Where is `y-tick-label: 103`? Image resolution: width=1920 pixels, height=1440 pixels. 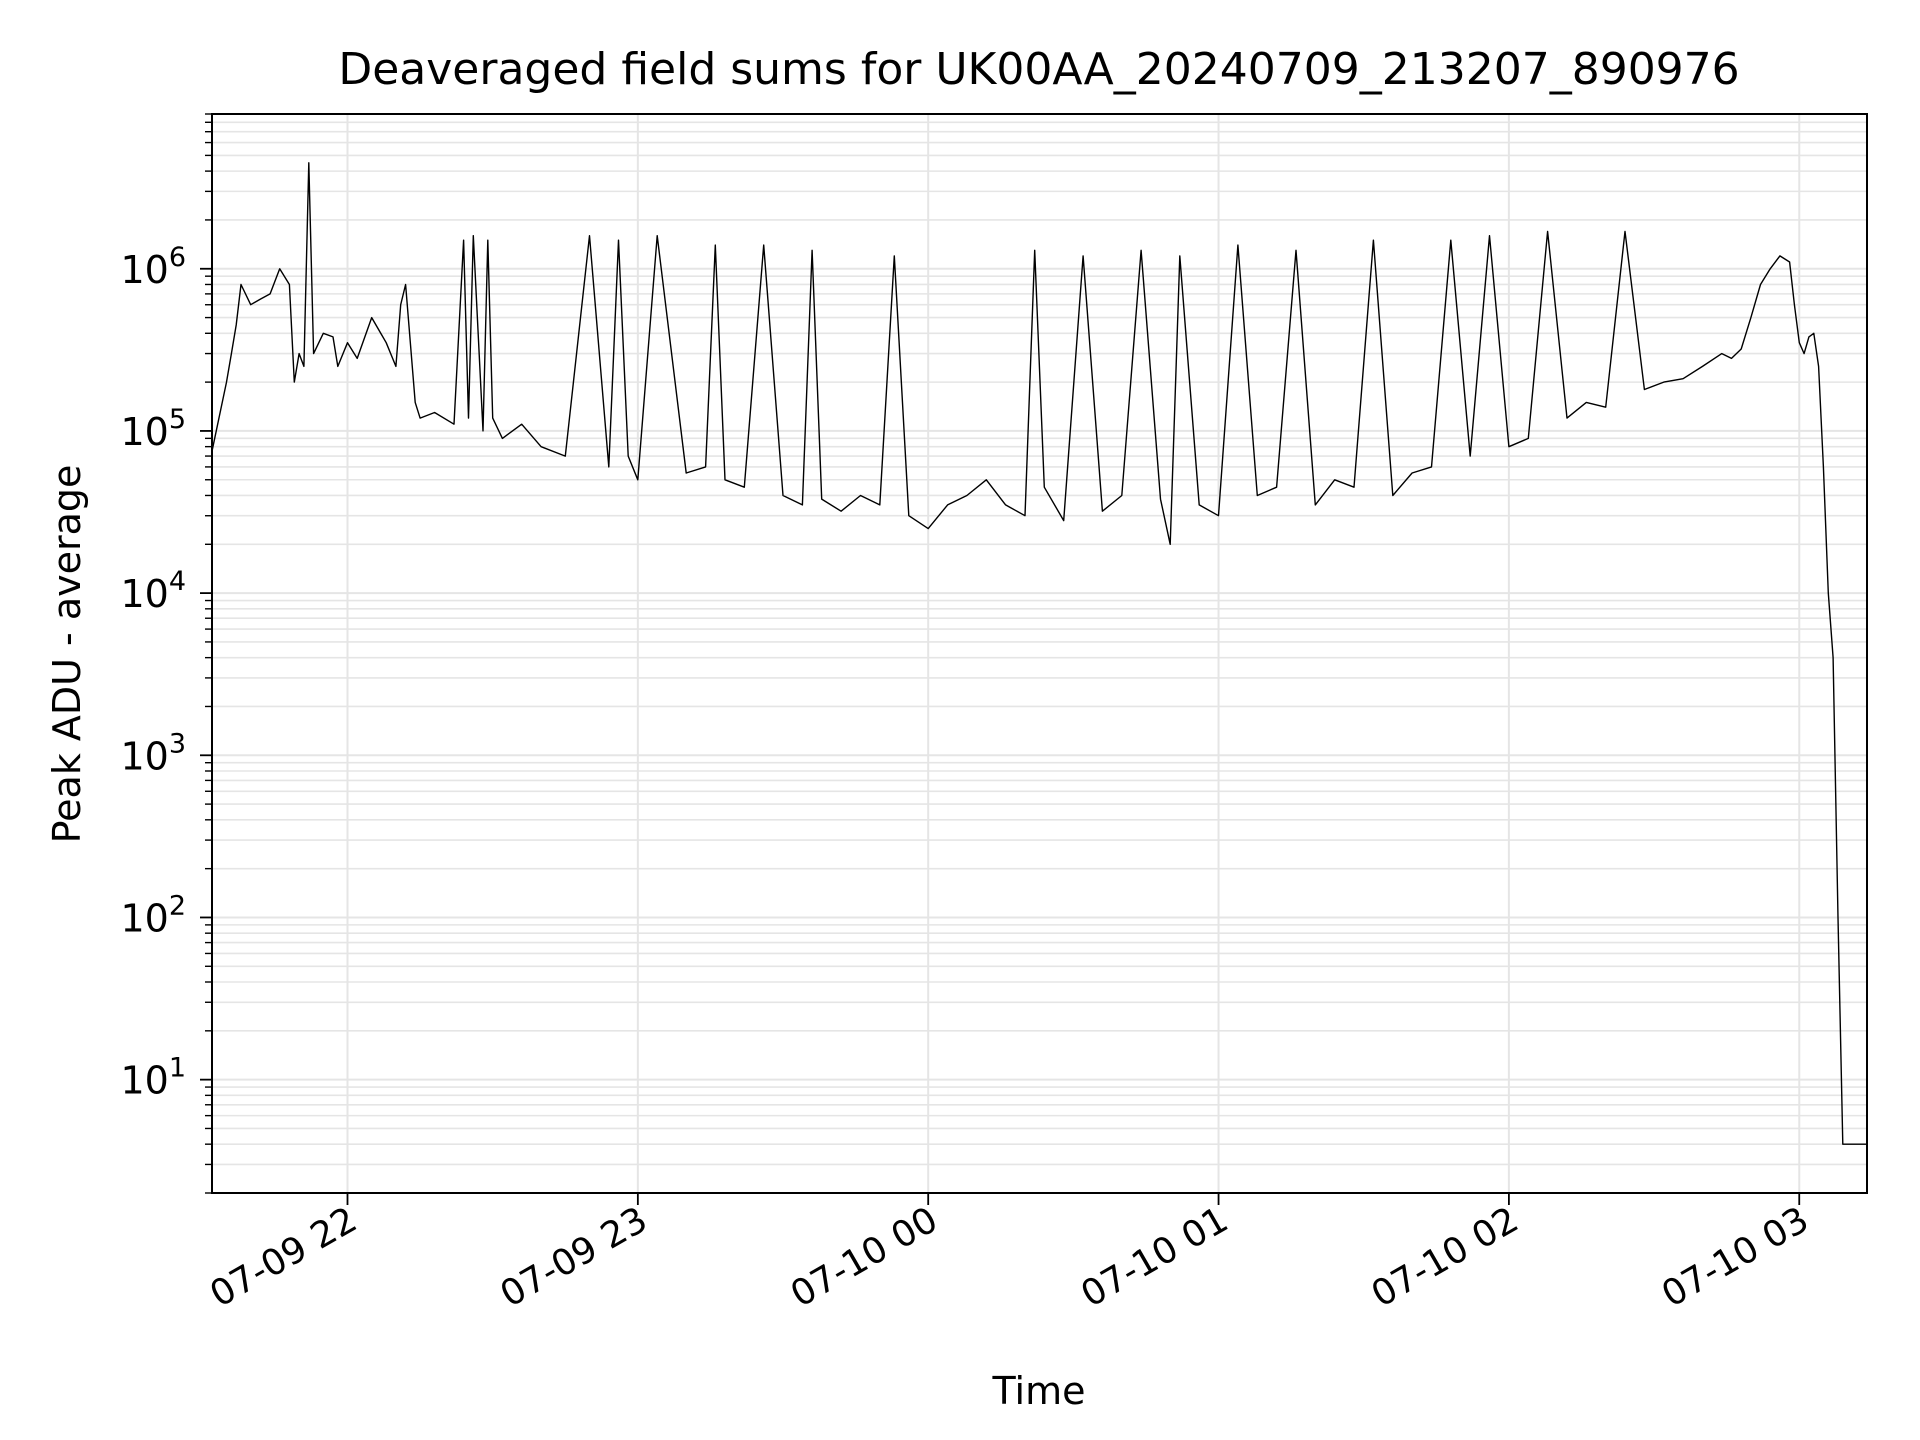
y-tick-label: 103 is located at coordinates (153, 753).